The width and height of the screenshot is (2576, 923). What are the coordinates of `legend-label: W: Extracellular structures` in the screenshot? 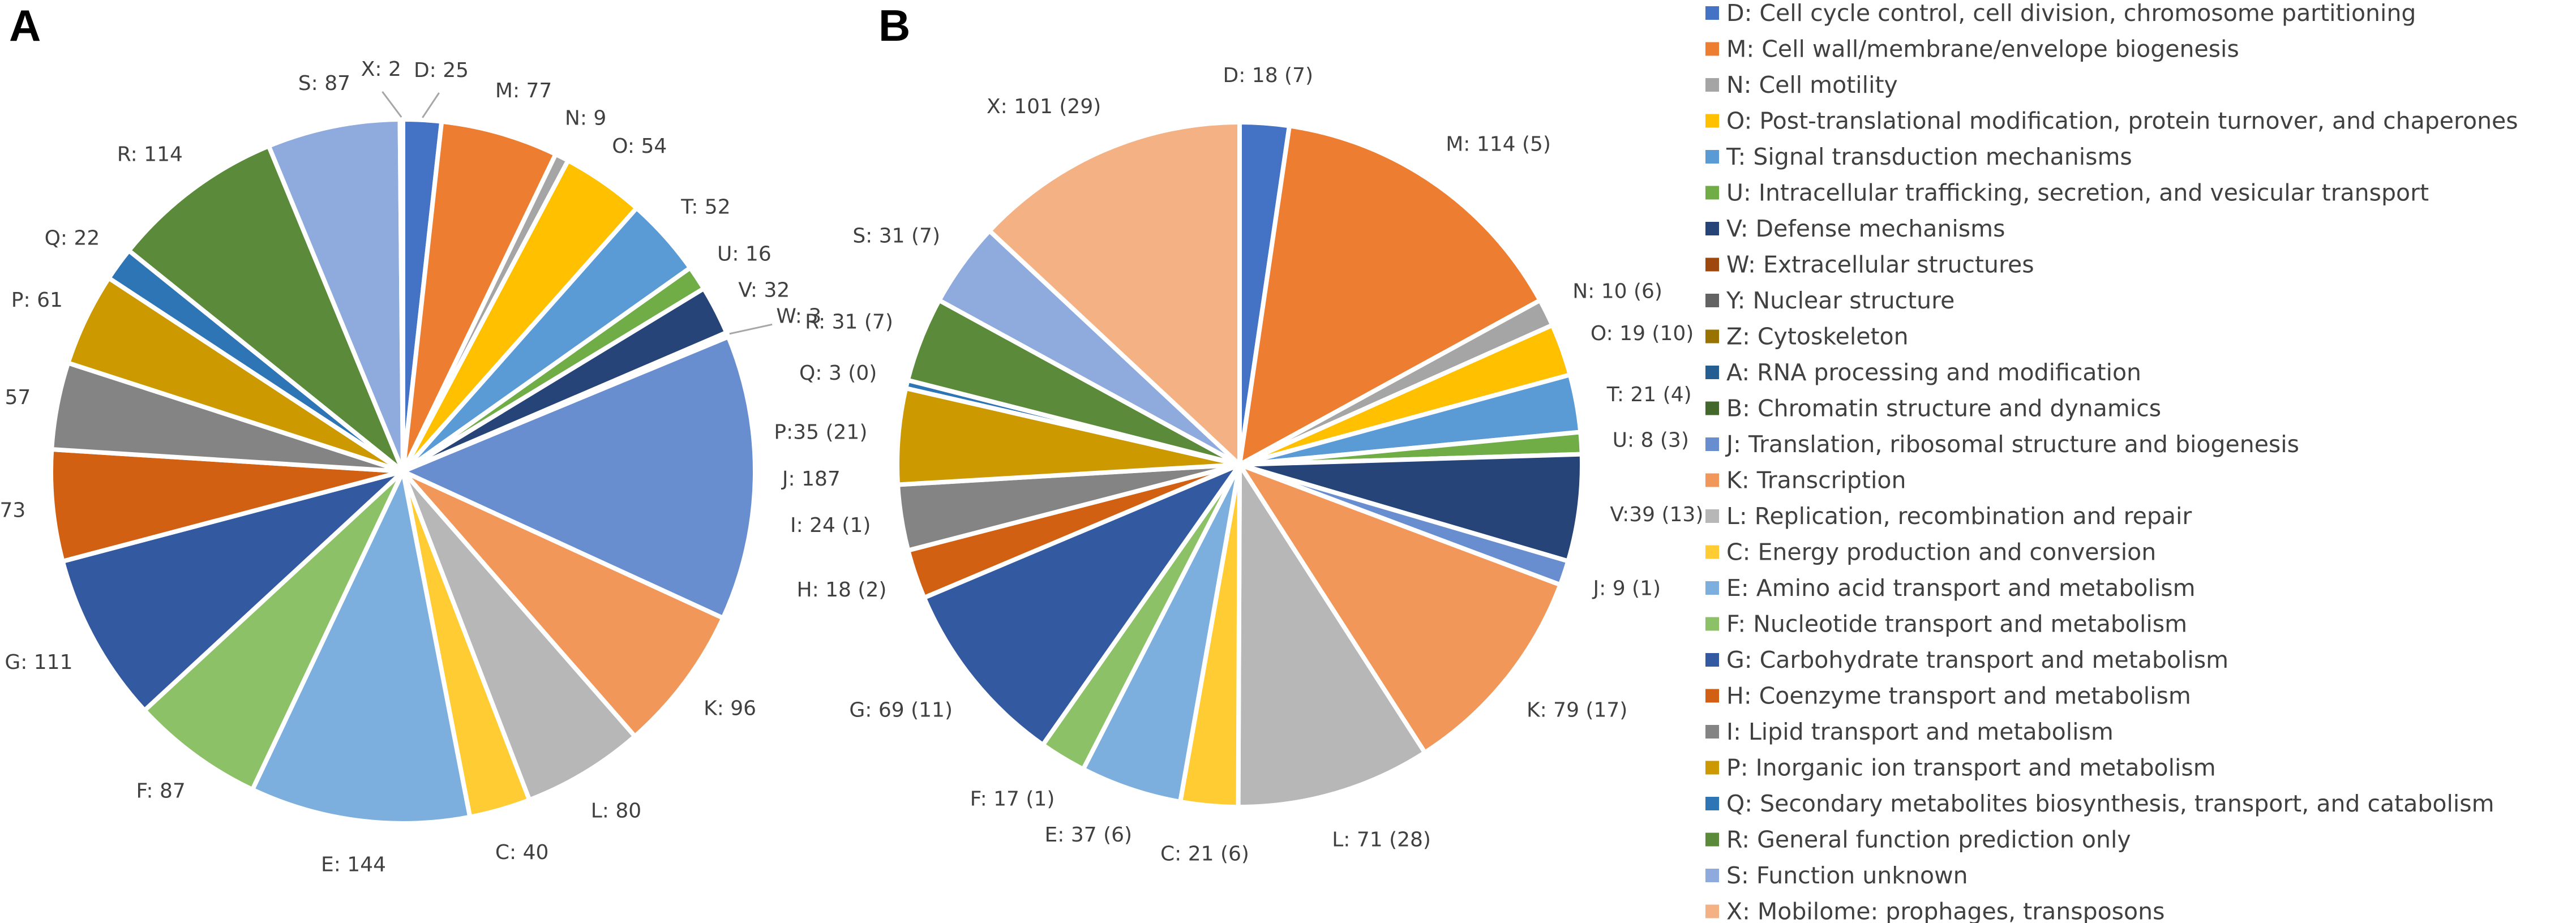 It's located at (1880, 264).